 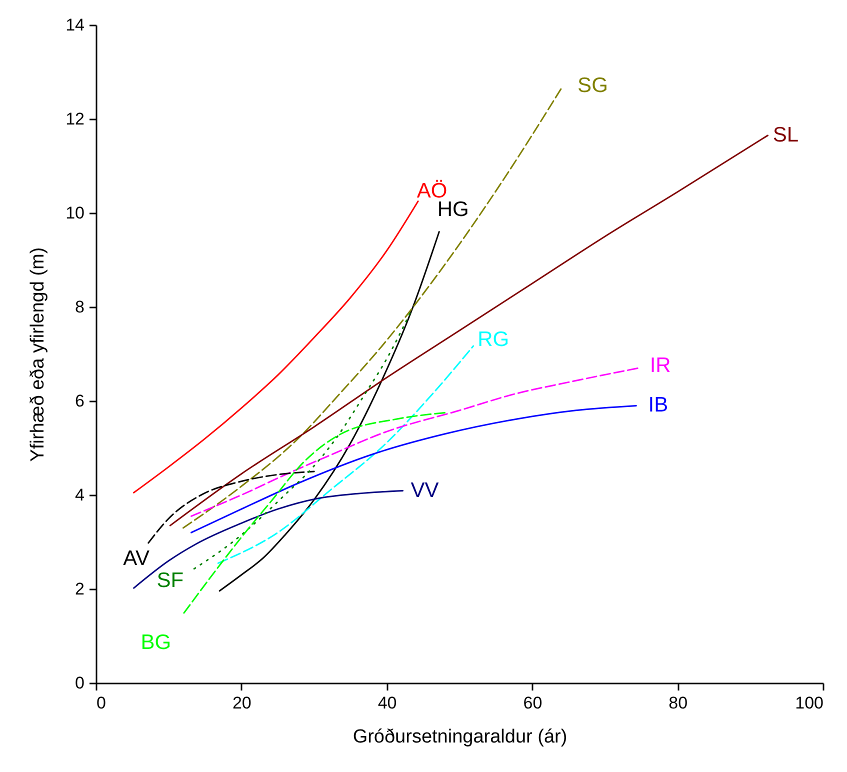 I want to click on series-label: IR, so click(x=660, y=366).